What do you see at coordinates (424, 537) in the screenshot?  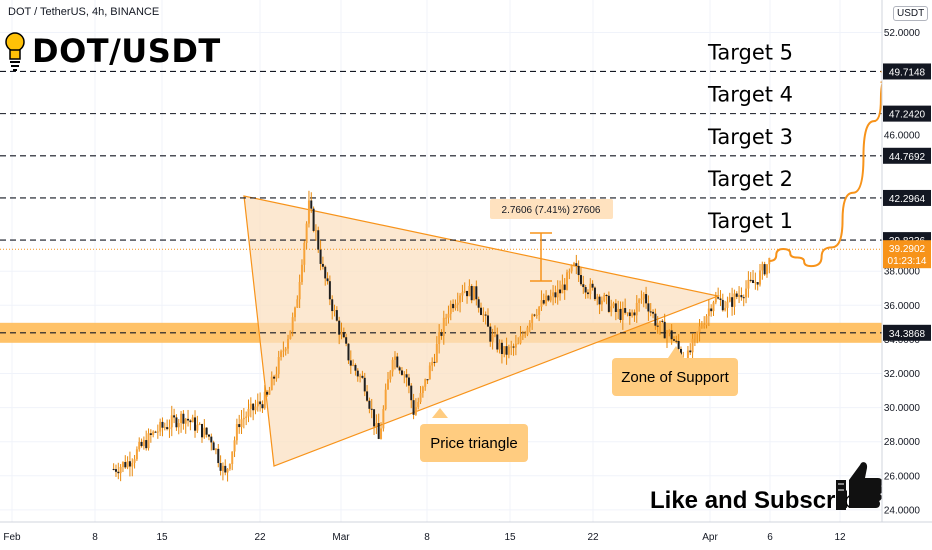 I see `time-axis: Feb 8 15 22 Mar 8 15 22 Apr 6 12` at bounding box center [424, 537].